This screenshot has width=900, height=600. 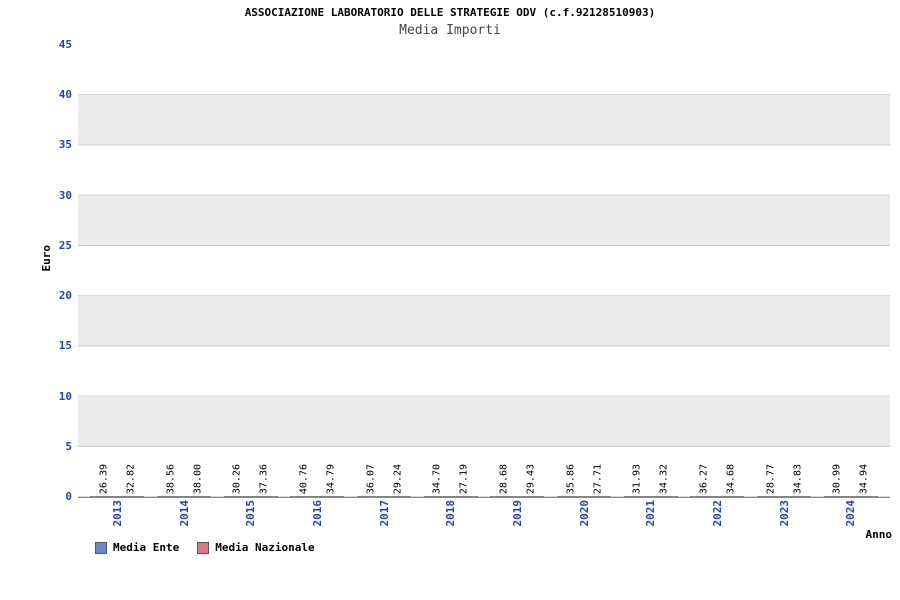 I want to click on bar-value-label: 29.43, so click(x=531, y=478).